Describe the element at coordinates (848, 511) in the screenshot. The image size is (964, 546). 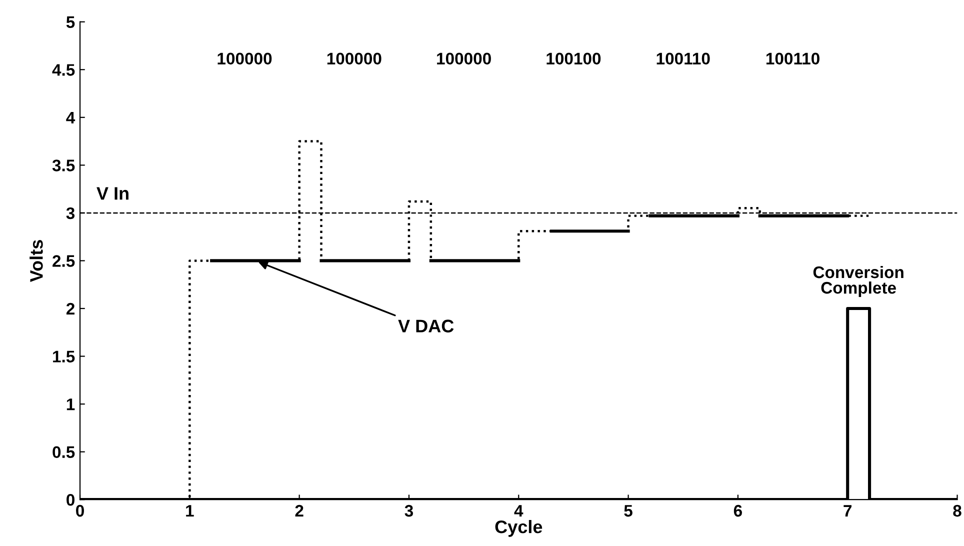
I see `x-tick-label: 7` at that location.